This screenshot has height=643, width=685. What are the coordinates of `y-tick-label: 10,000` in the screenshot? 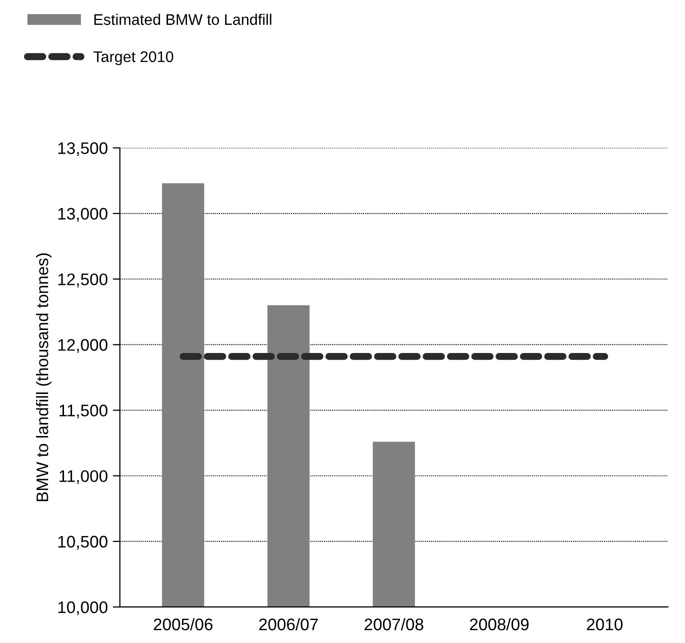 It's located at (83, 608).